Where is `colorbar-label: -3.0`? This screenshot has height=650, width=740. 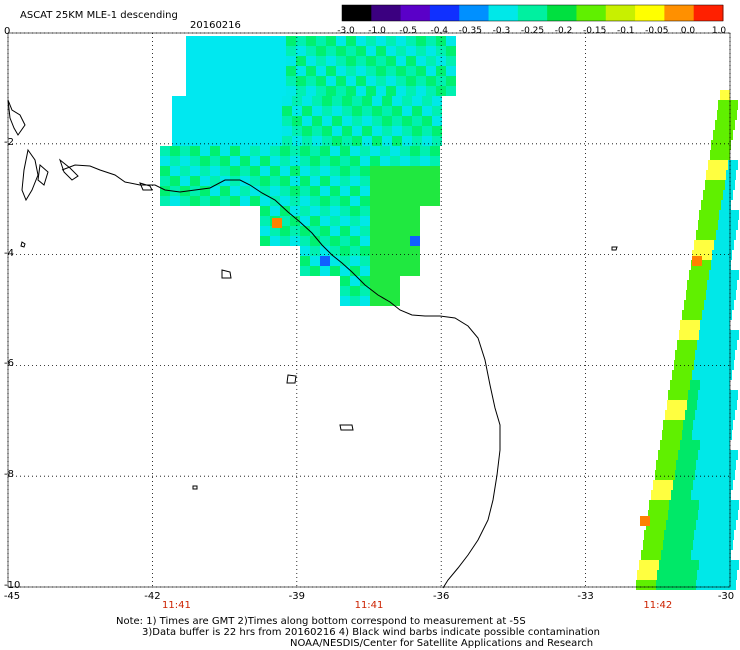 colorbar-label: -3.0 is located at coordinates (346, 31).